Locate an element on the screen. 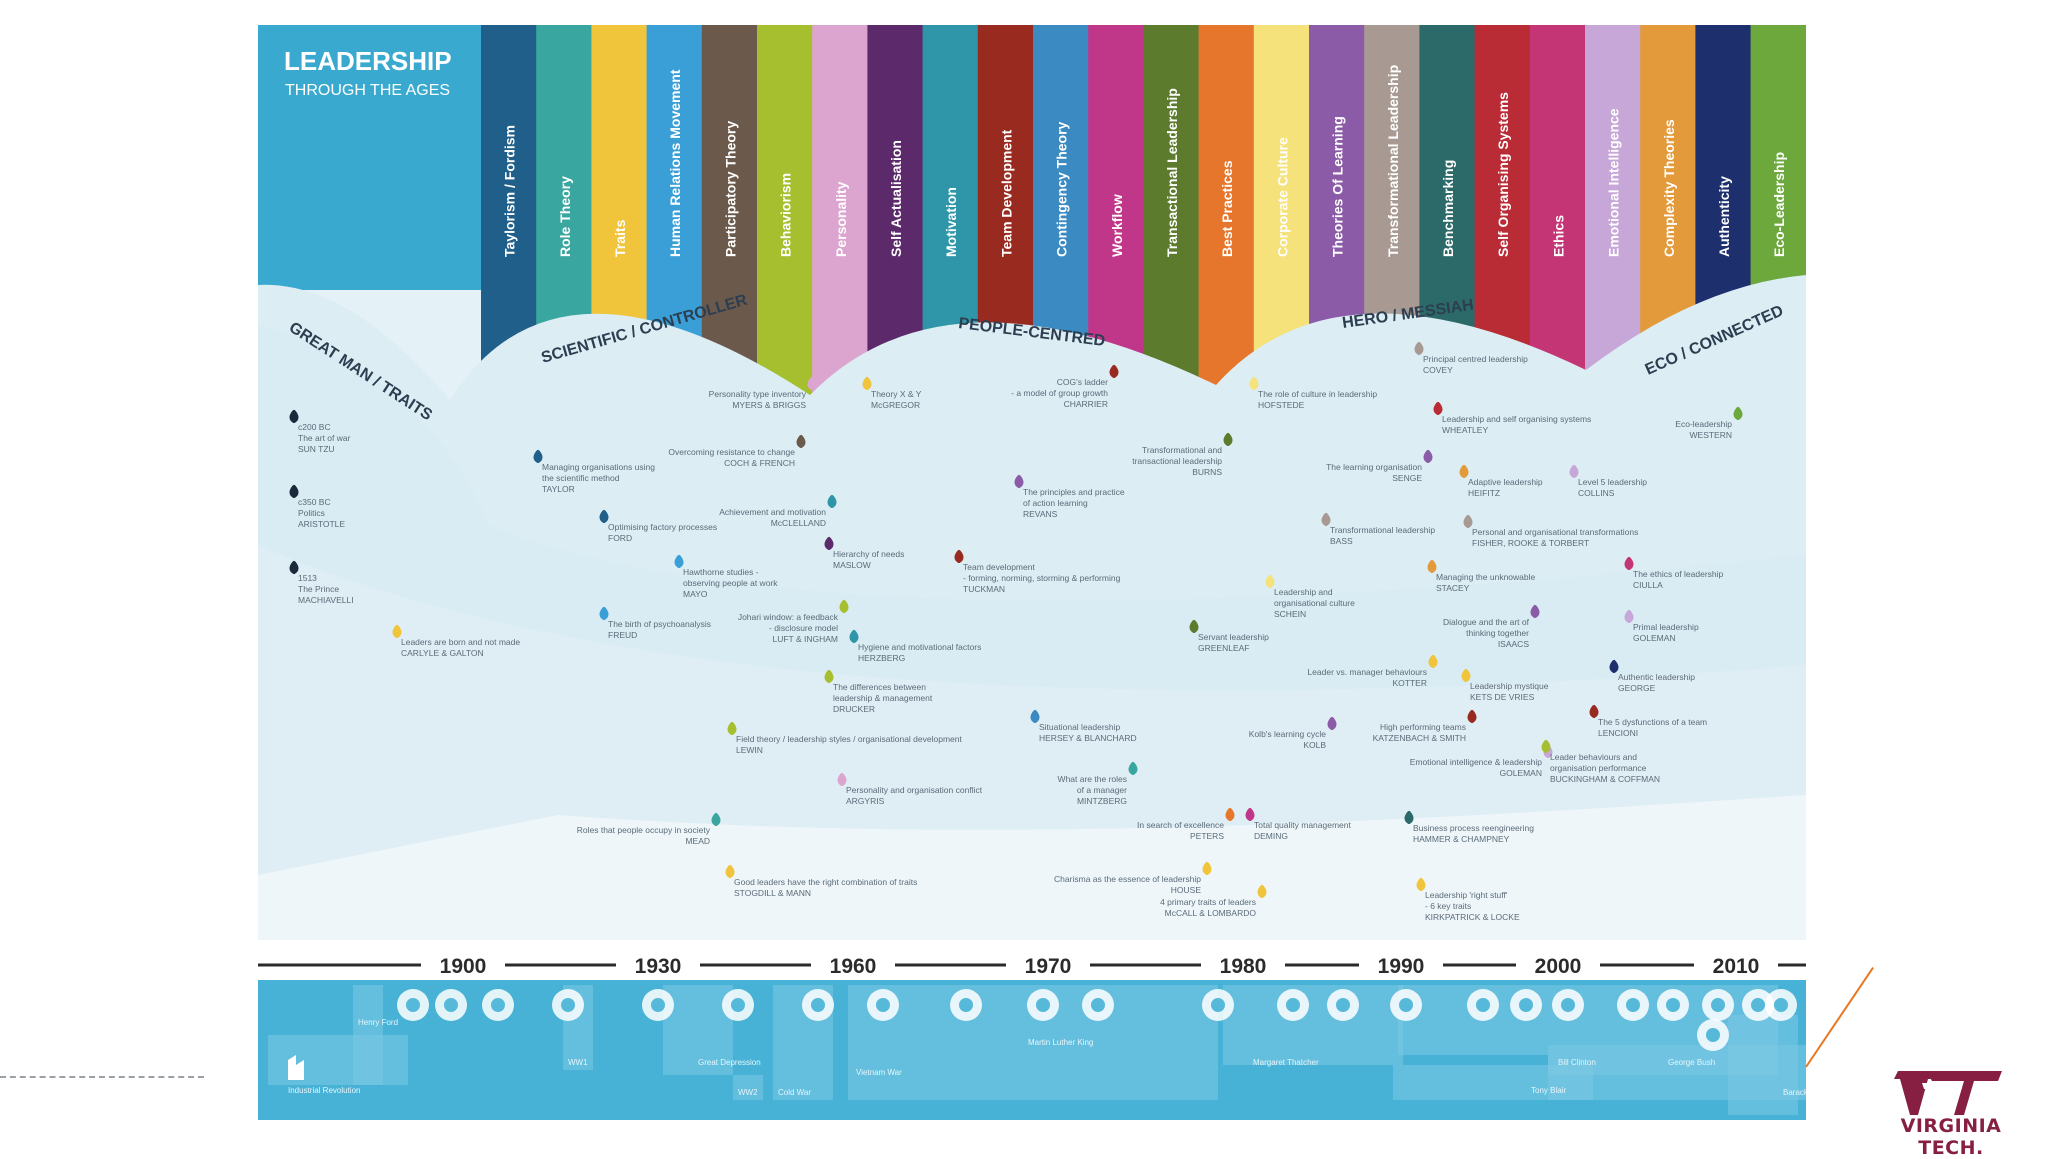 This screenshot has width=2048, height=1159. theory-line: WHEATLEY is located at coordinates (1465, 430).